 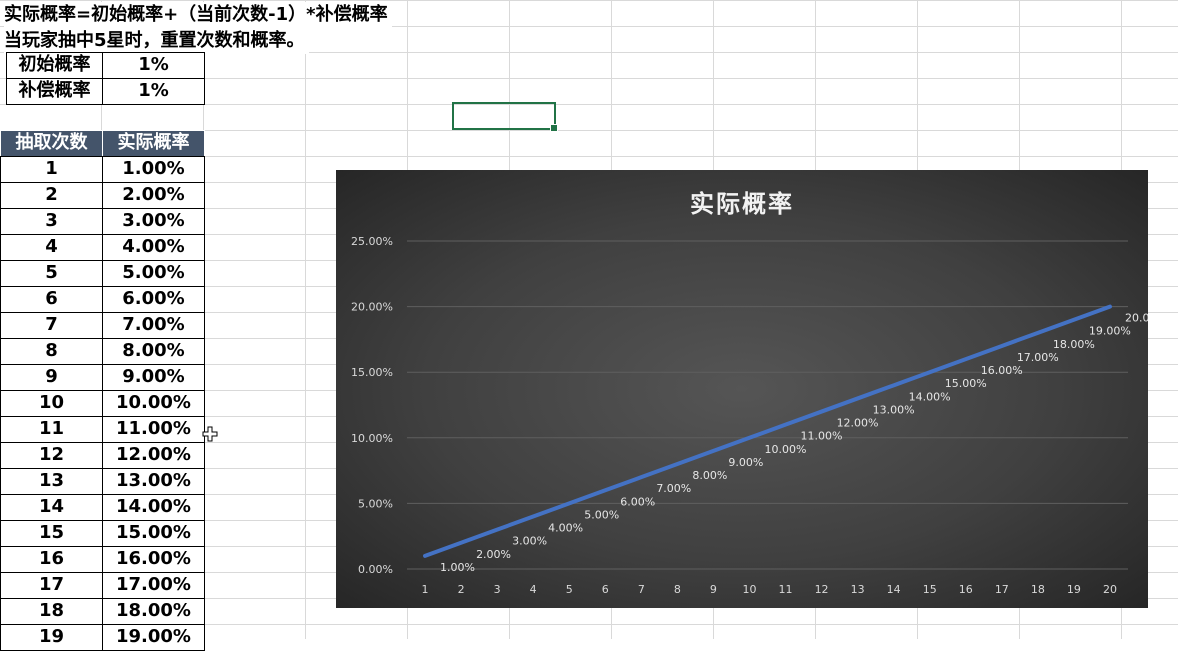 What do you see at coordinates (637, 501) in the screenshot?
I see `data-label: 6.00%` at bounding box center [637, 501].